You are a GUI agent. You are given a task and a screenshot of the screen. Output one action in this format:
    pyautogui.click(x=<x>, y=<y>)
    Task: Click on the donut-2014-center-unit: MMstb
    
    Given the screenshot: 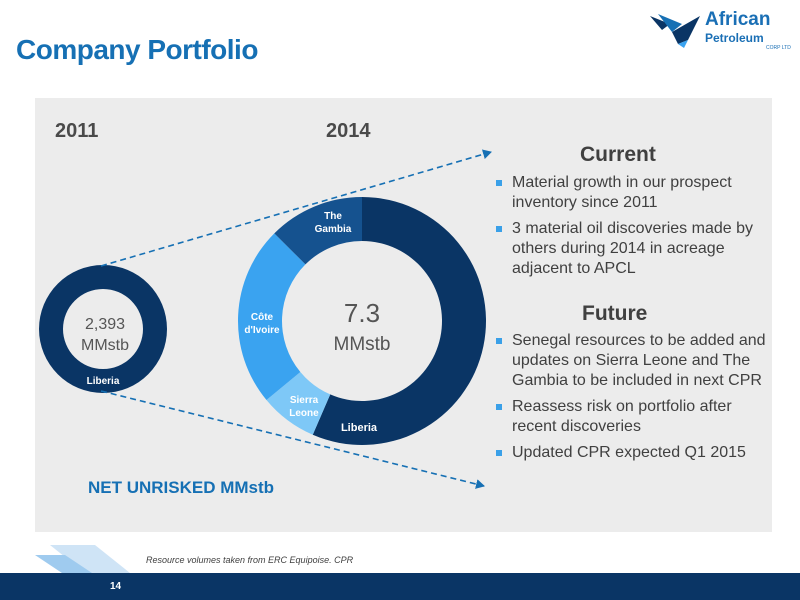 What is the action you would take?
    pyautogui.click(x=362, y=344)
    